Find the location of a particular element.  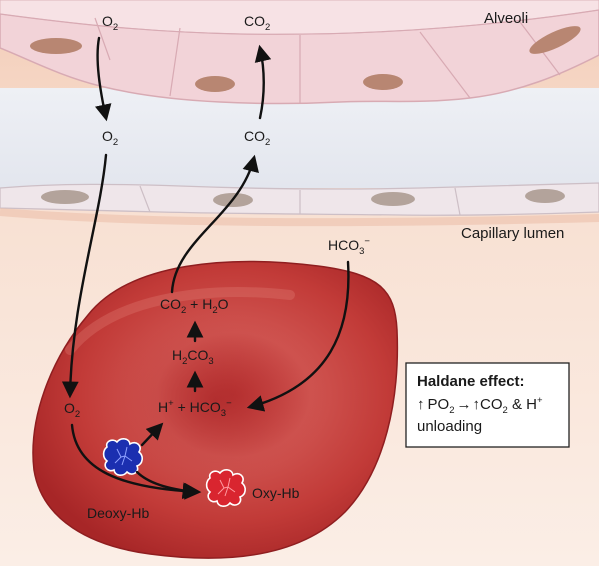

co2-alveolus-label: CO2 is located at coordinates (257, 23).